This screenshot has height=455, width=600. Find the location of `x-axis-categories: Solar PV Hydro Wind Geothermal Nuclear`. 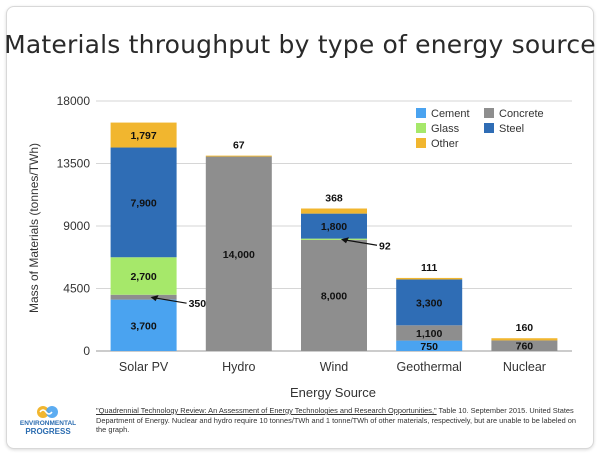

x-axis-categories: Solar PV Hydro Wind Geothermal Nuclear is located at coordinates (332, 367).